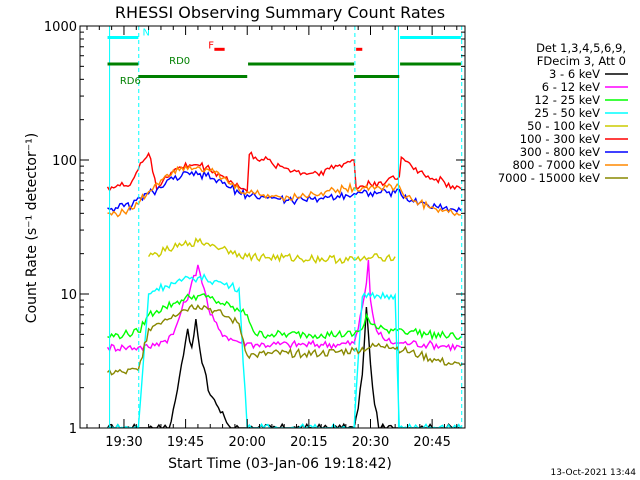 The width and height of the screenshot is (640, 480). Describe the element at coordinates (60, 27) in the screenshot. I see `y-tick-label-3: 1000` at that location.